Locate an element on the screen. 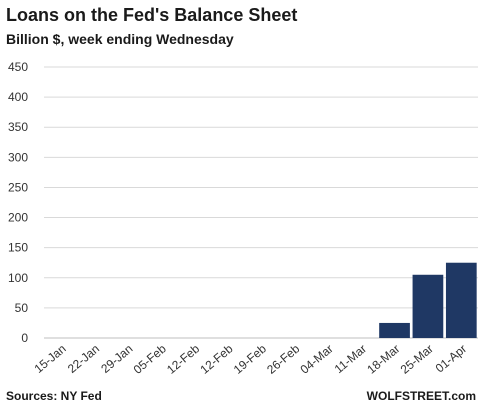 This screenshot has width=482, height=412. y-tick-label: 200 is located at coordinates (18, 218).